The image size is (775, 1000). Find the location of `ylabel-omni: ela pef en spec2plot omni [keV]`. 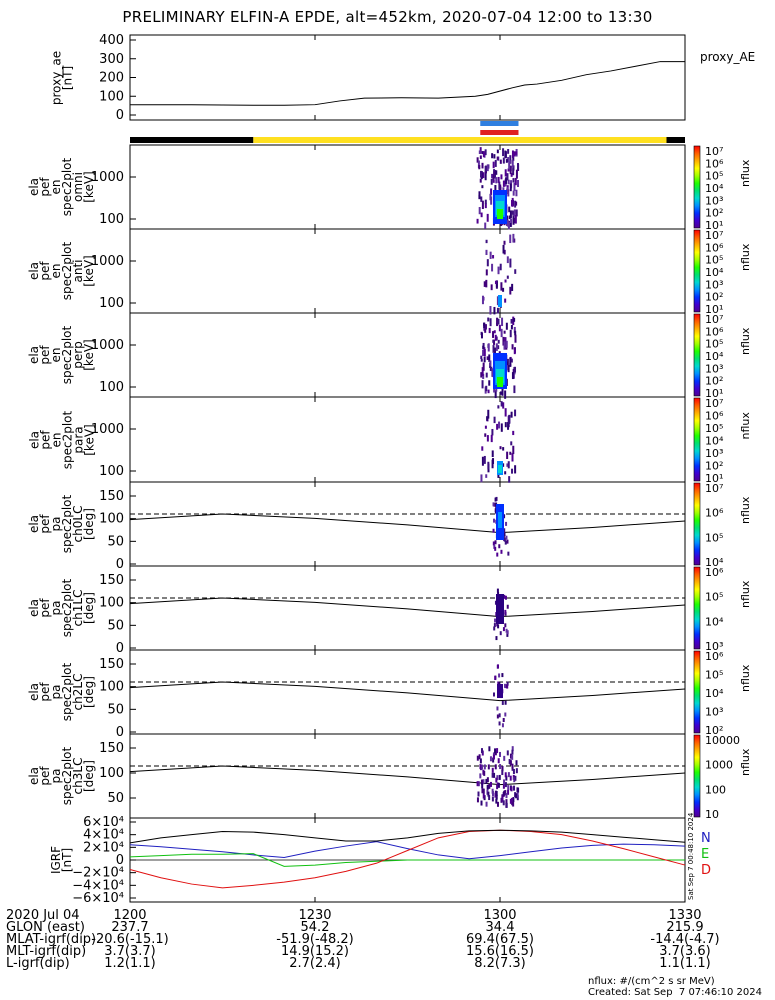

ylabel-omni: ela pef en spec2plot omni [keV] is located at coordinates (61, 187).